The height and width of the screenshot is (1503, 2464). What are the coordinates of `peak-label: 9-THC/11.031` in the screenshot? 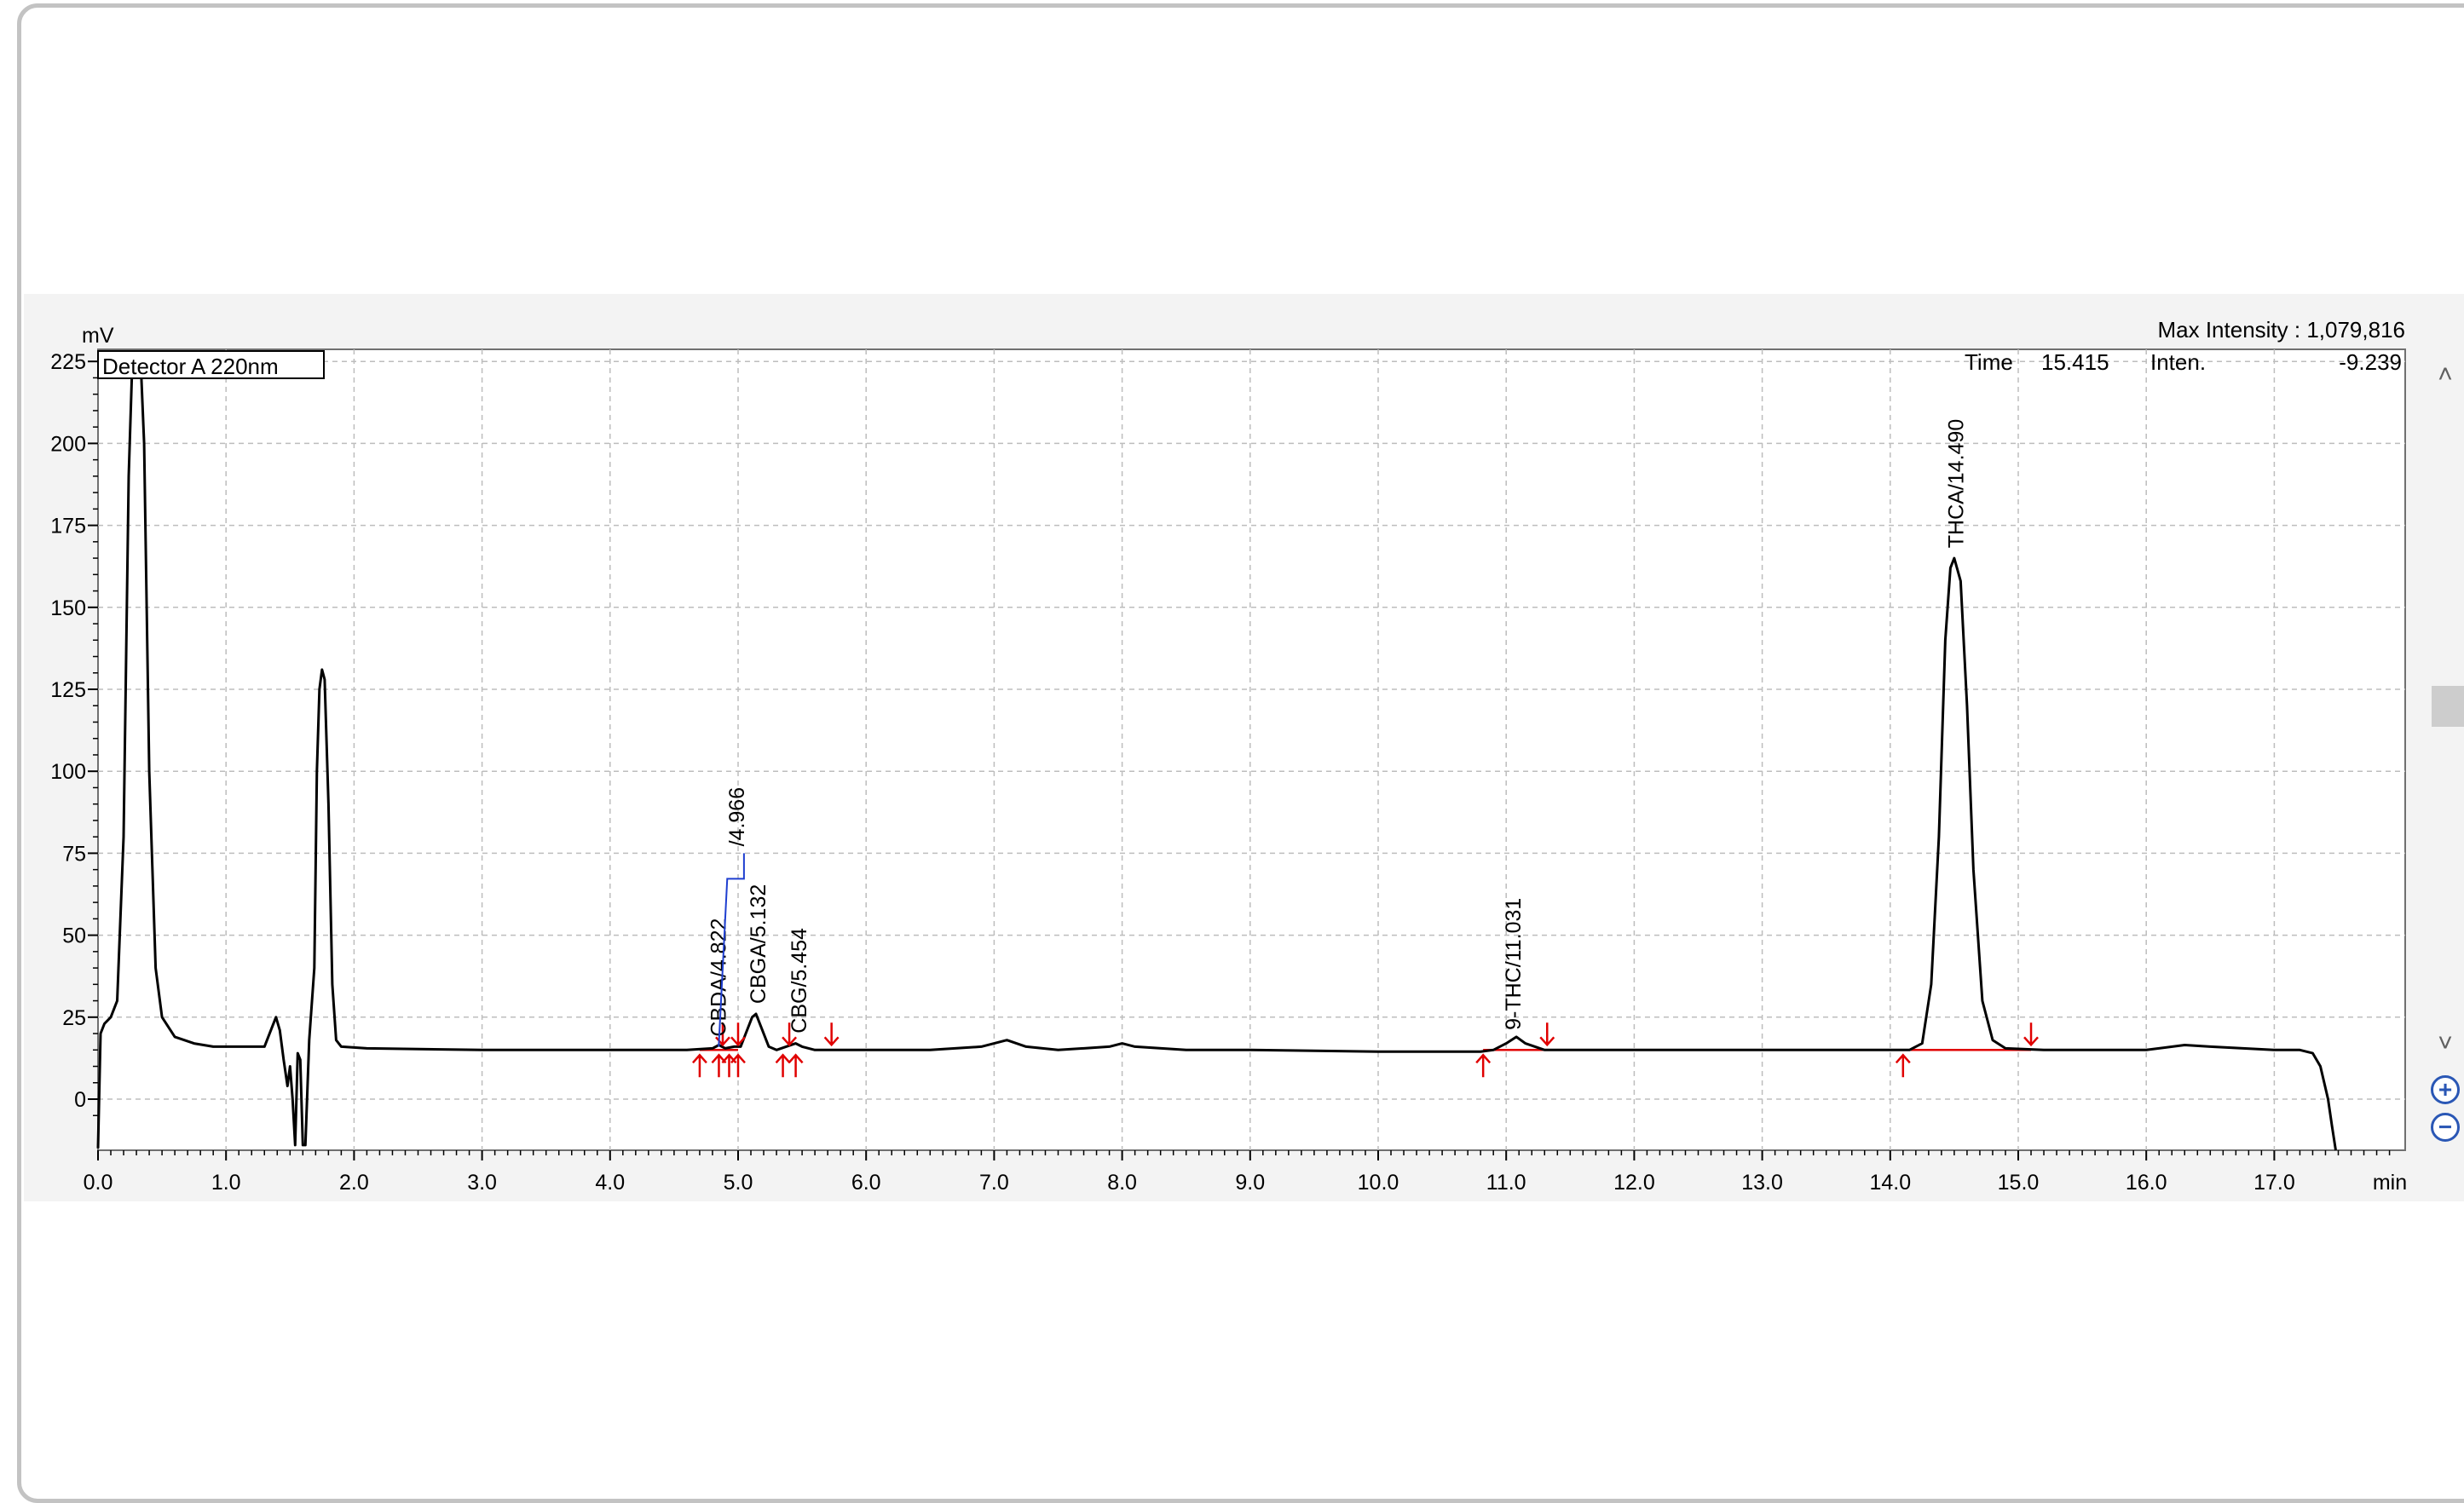 It's located at (1514, 964).